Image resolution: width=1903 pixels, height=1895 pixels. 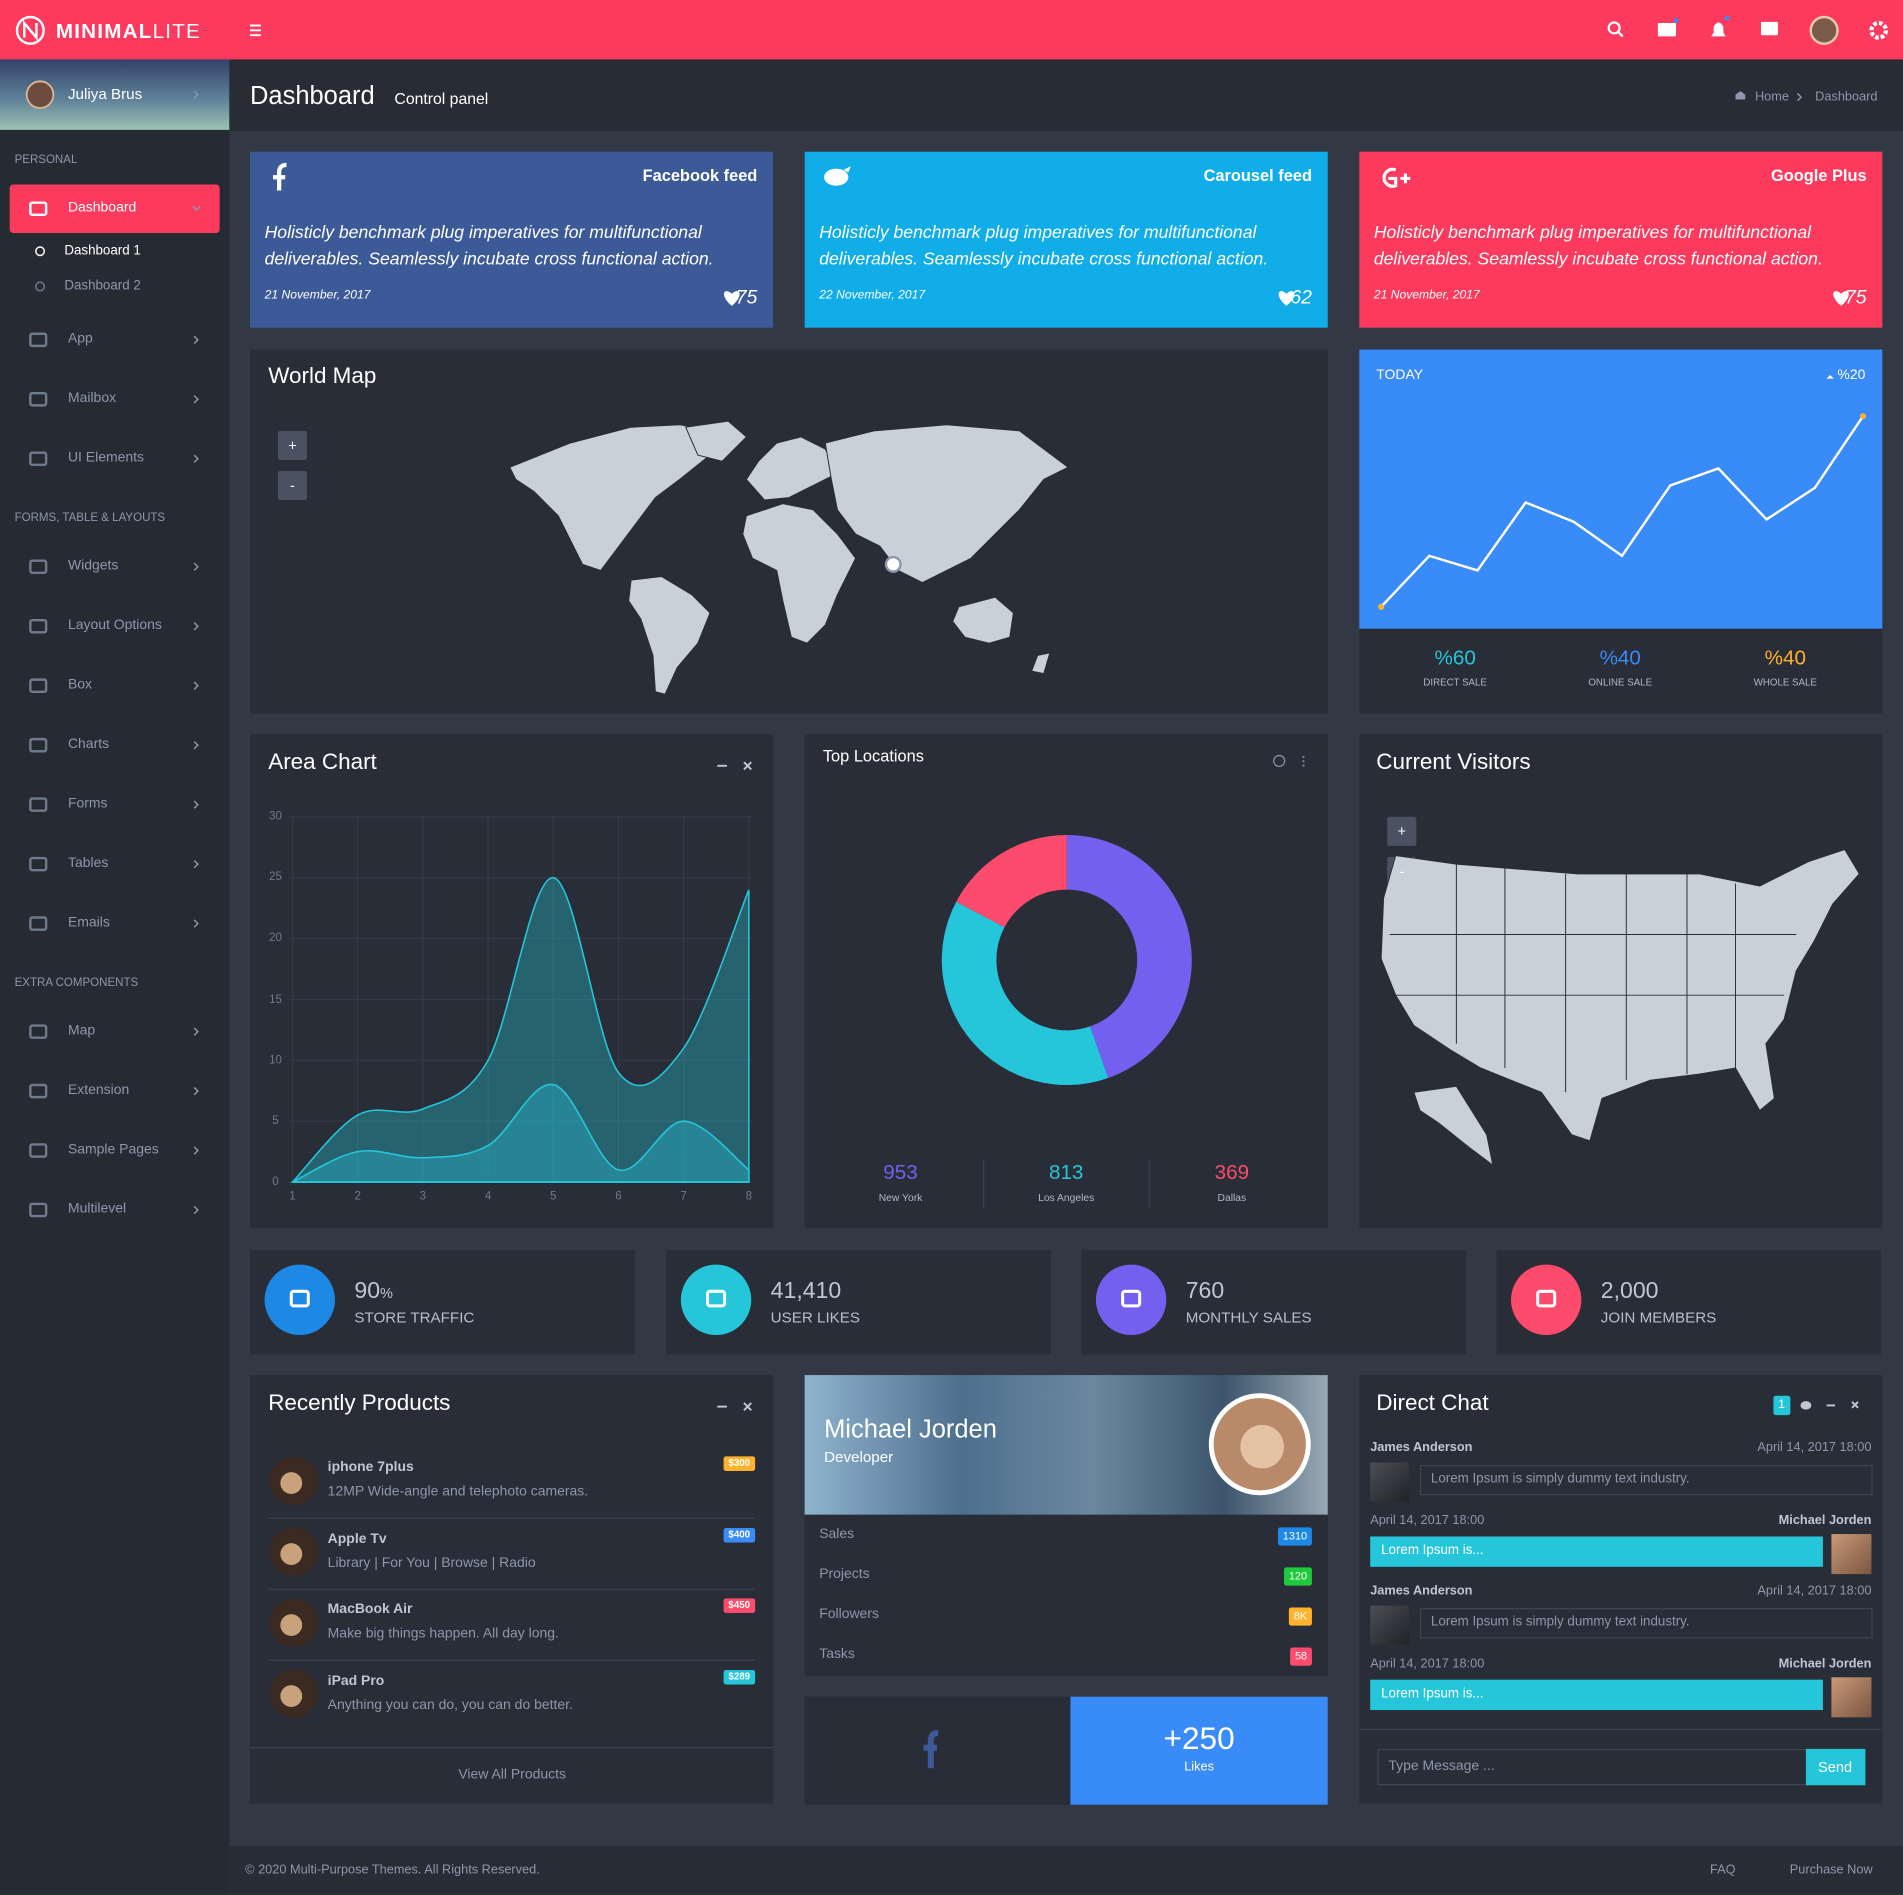 What do you see at coordinates (1421, 1591) in the screenshot?
I see `chat-name: James Anderson` at bounding box center [1421, 1591].